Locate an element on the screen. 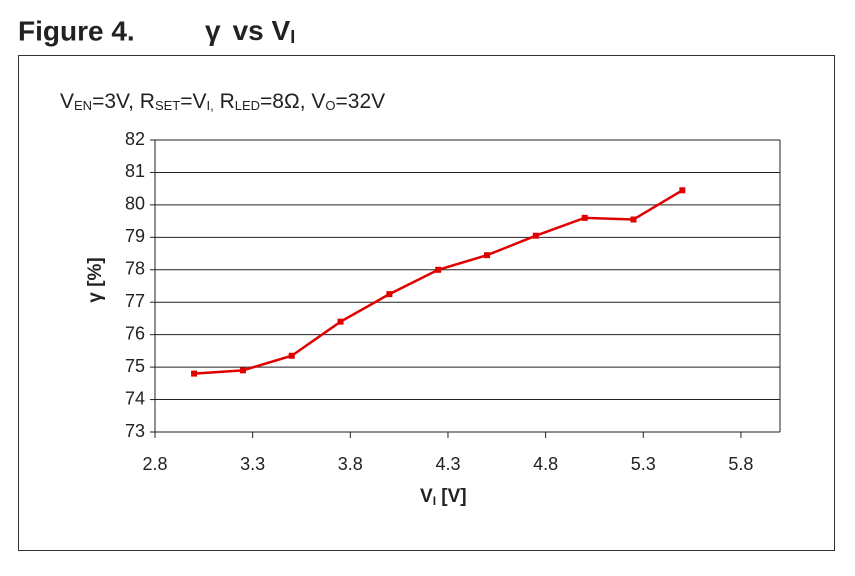 The height and width of the screenshot is (576, 855). y-tick-label: 73 is located at coordinates (135, 431).